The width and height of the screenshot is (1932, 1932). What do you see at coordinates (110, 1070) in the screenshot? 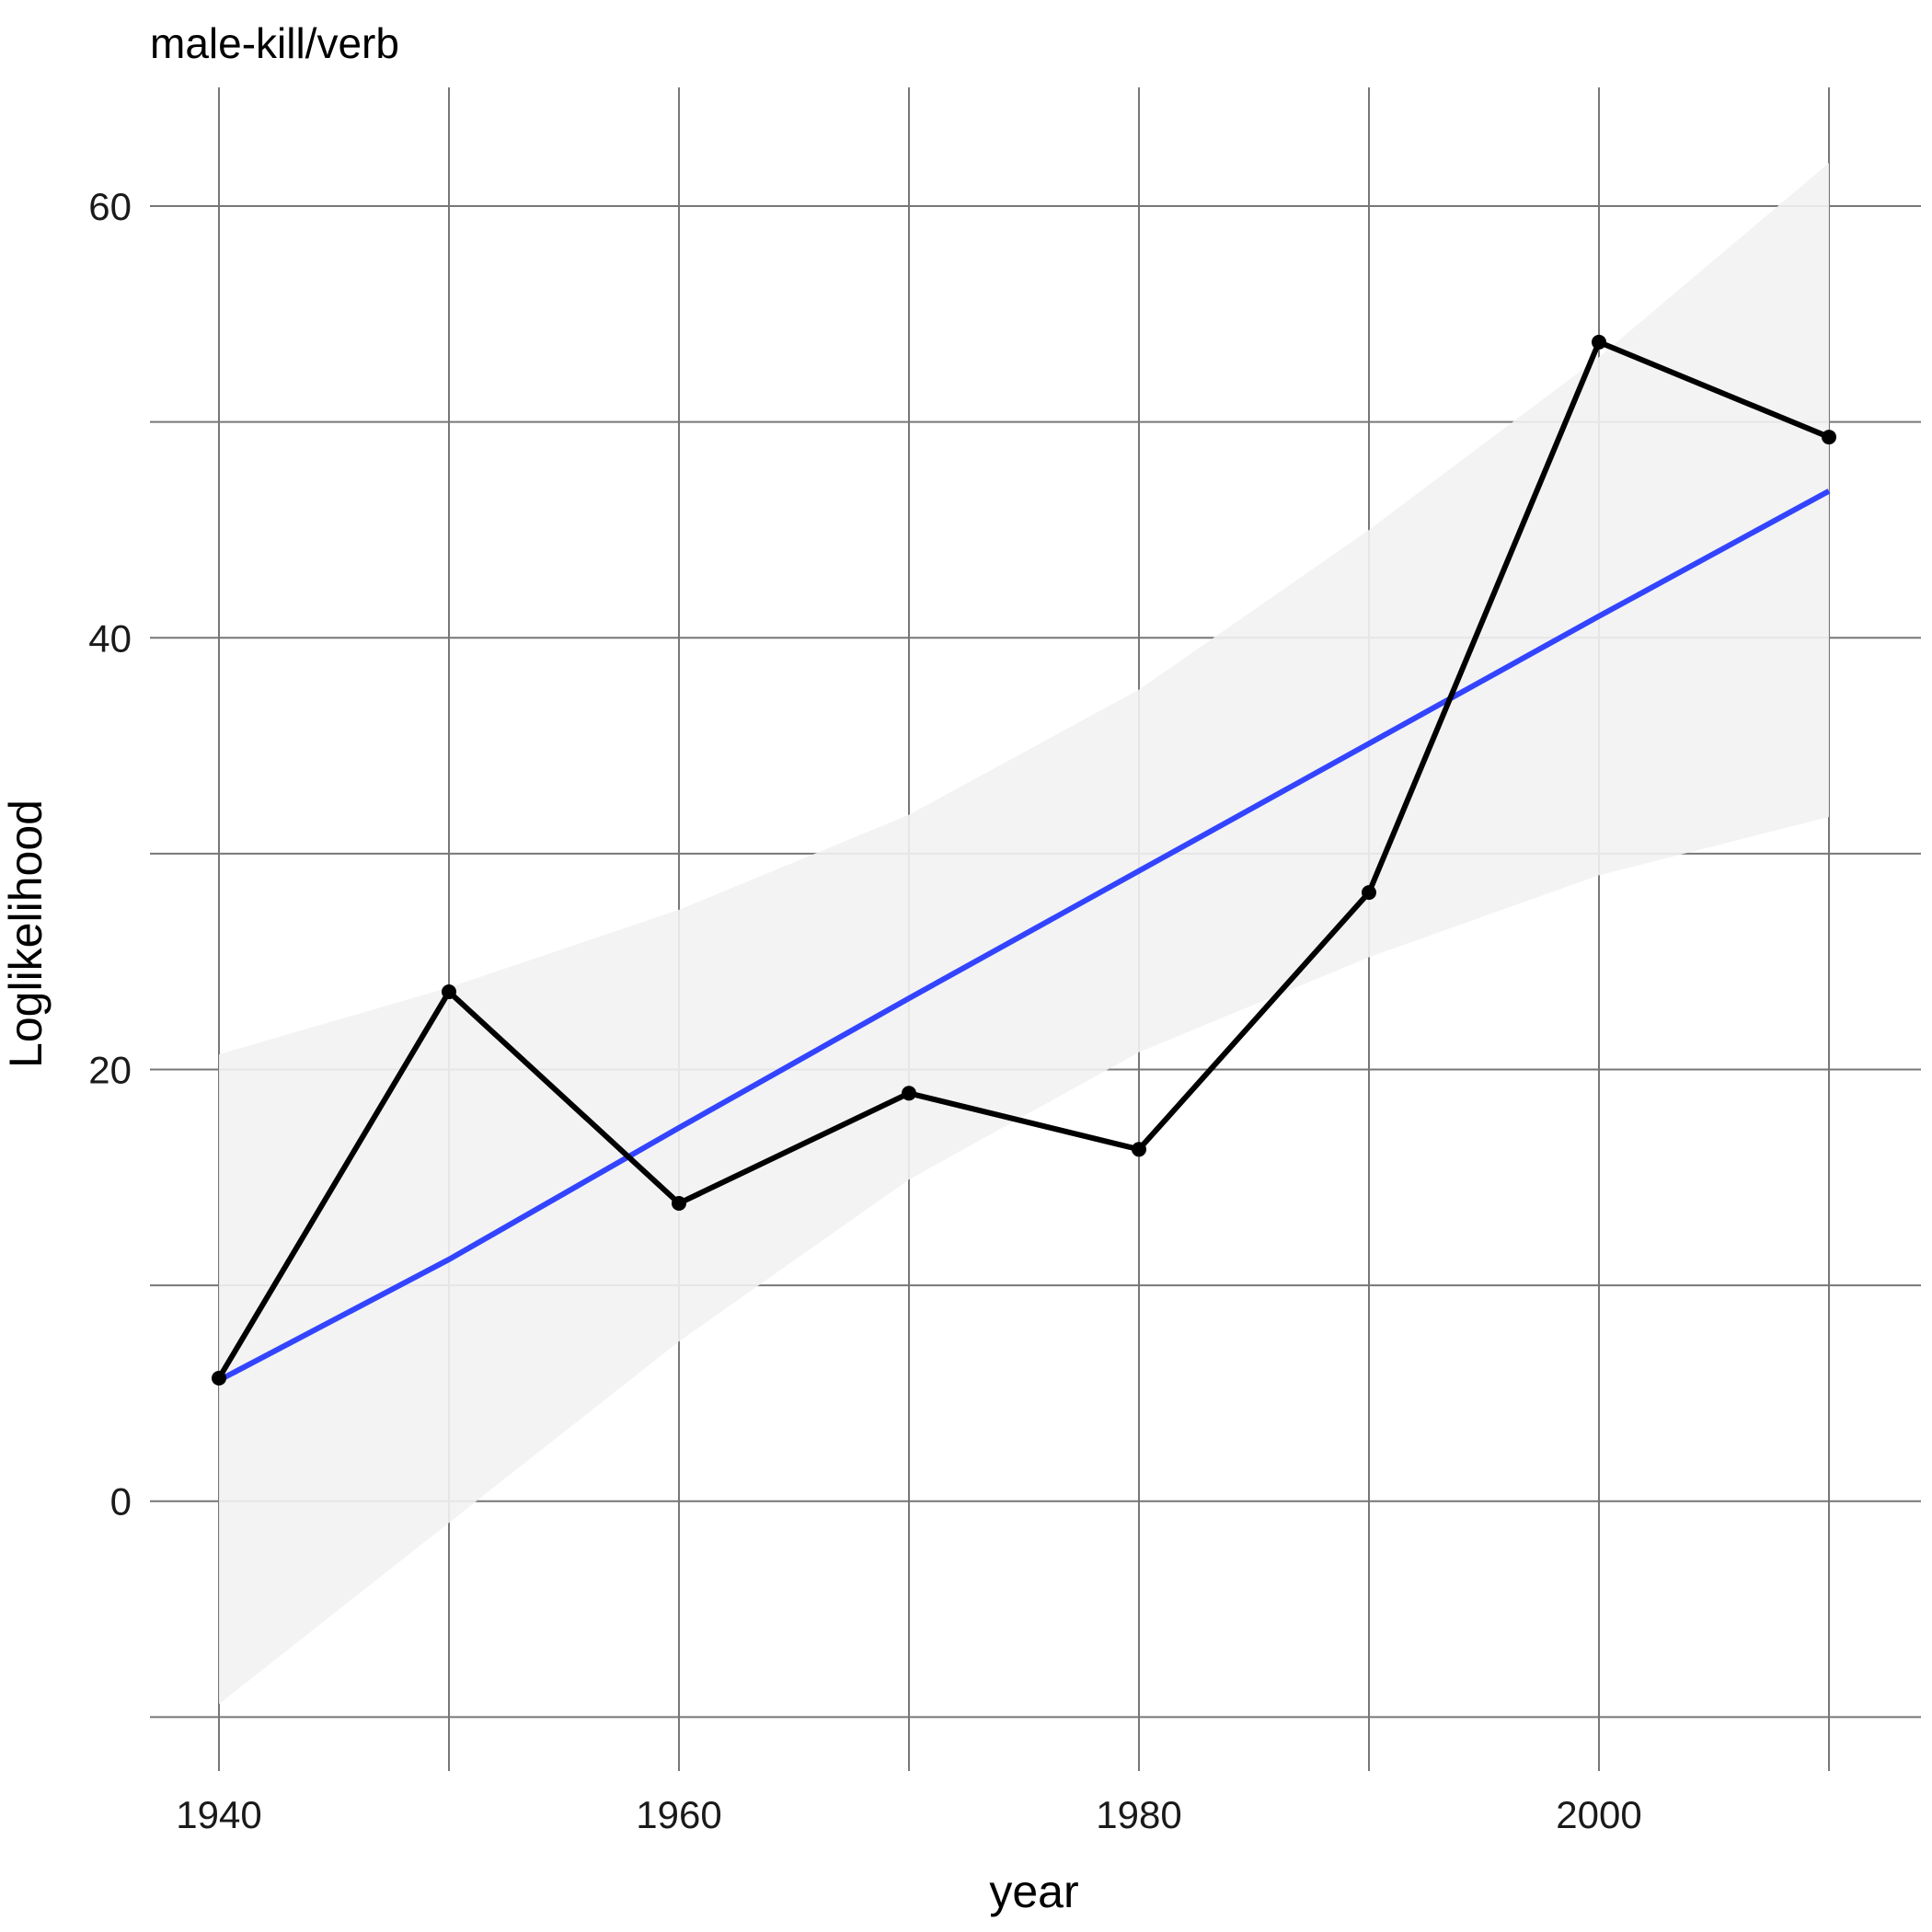
I see `y-tick-label-20: 20` at bounding box center [110, 1070].